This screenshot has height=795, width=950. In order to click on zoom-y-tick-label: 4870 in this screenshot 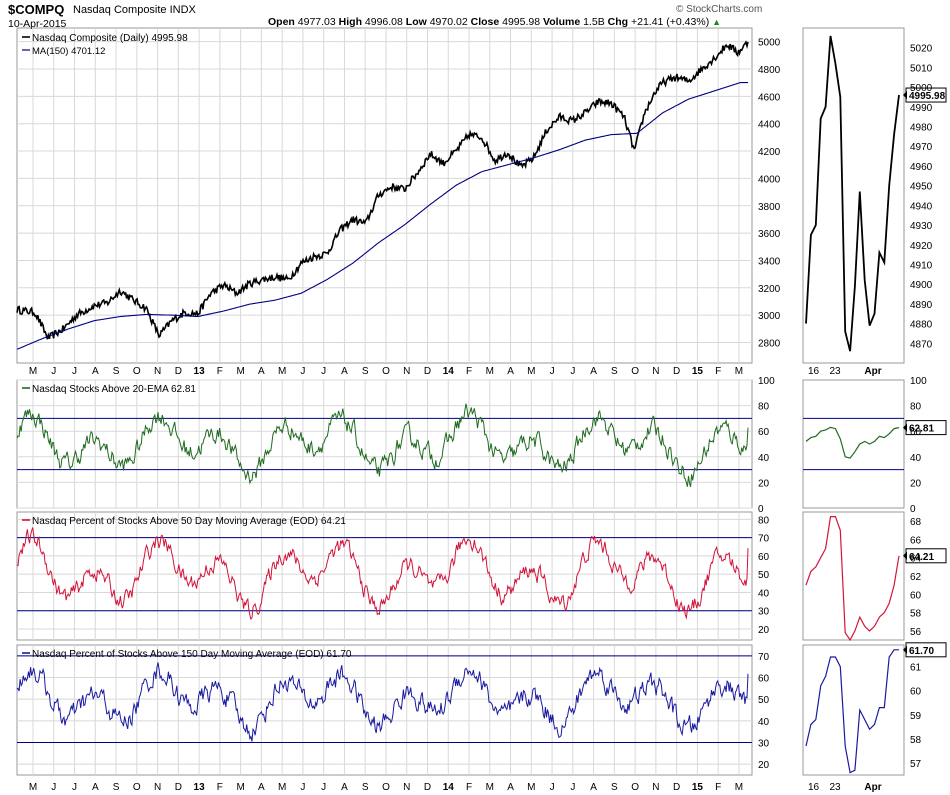, I will do `click(921, 344)`.